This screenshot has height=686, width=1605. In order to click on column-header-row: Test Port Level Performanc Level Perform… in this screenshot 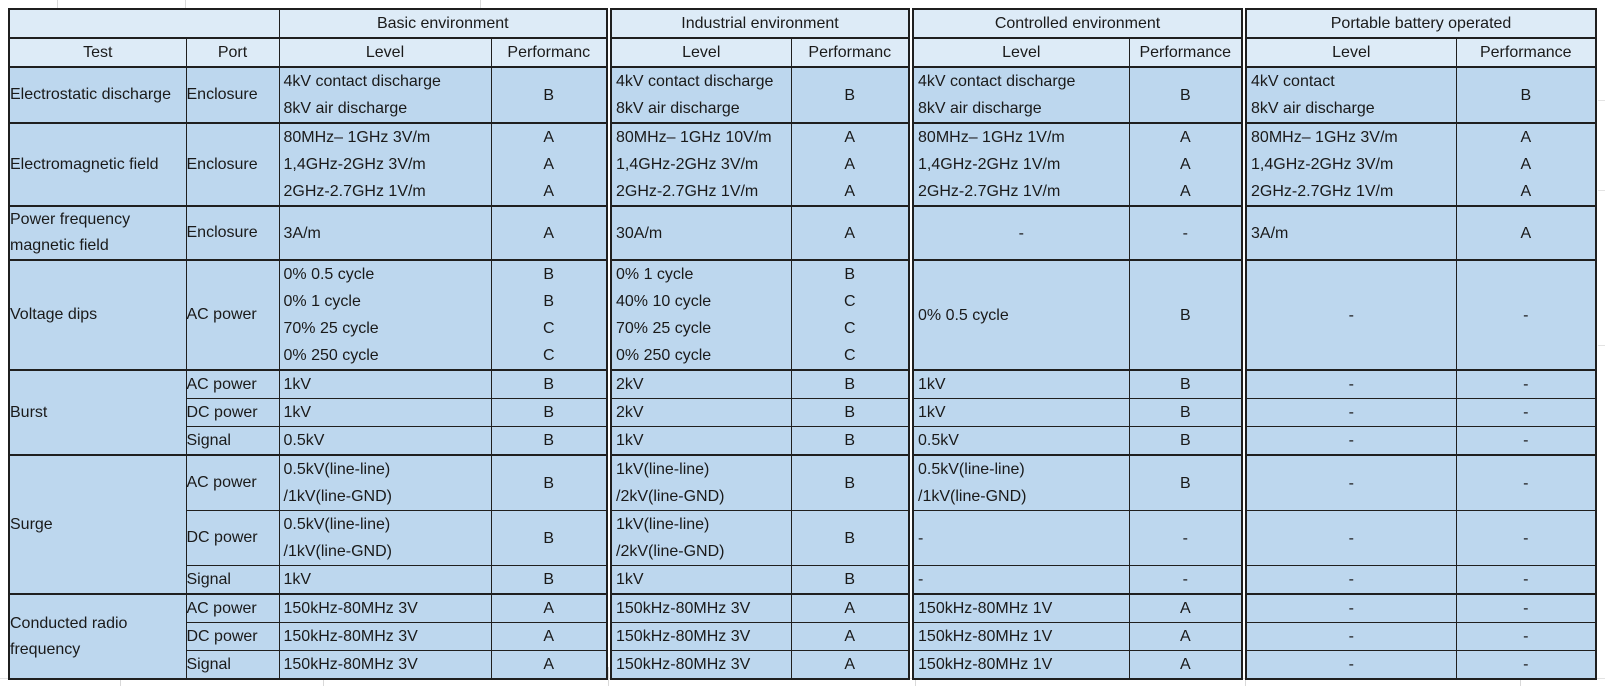, I will do `click(802, 52)`.